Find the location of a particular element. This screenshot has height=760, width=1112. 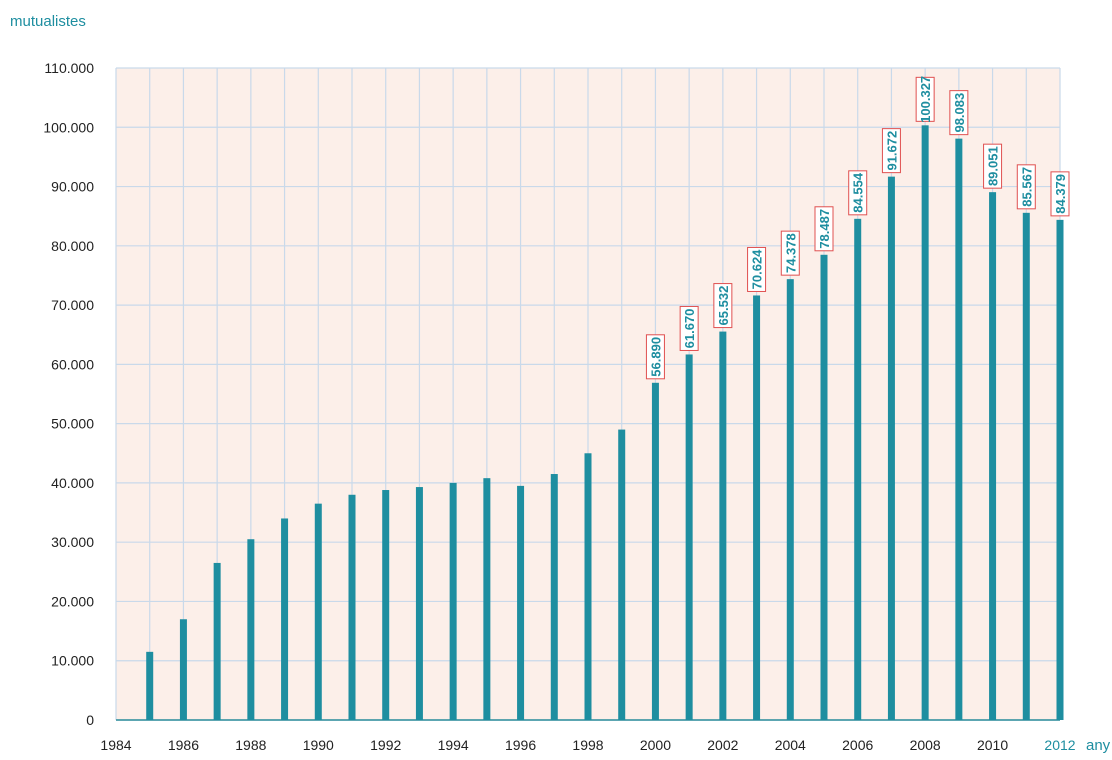

bar-2005 is located at coordinates (824, 487).